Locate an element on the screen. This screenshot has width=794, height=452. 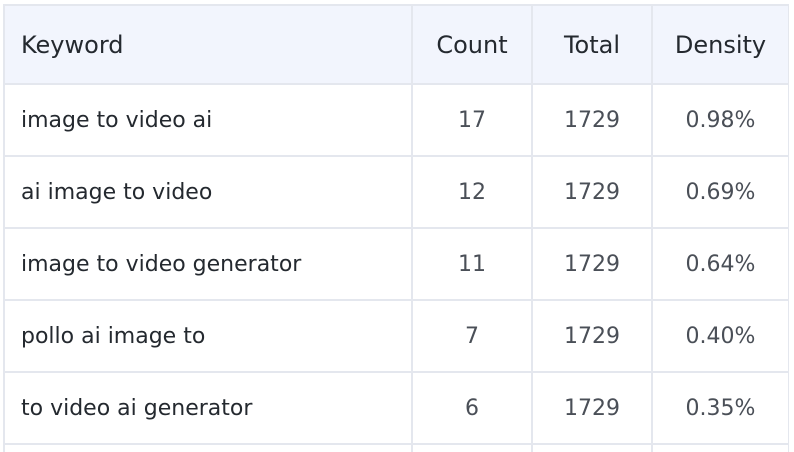
table-row-partial is located at coordinates (397, 448).